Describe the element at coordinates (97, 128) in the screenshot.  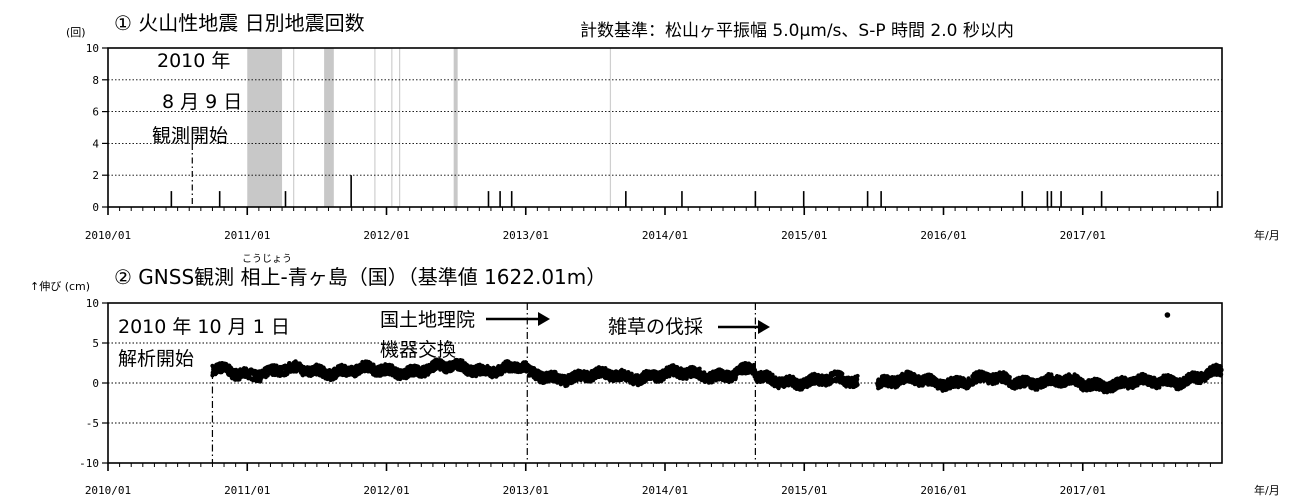
I see `chart1-y-ticks: 0 2 4 6 8 10` at that location.